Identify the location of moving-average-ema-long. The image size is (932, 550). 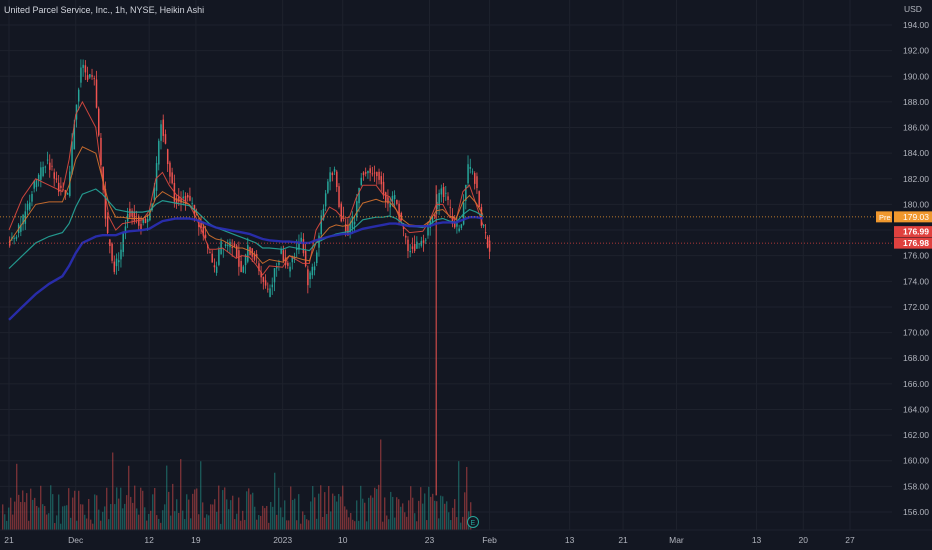
(246, 268).